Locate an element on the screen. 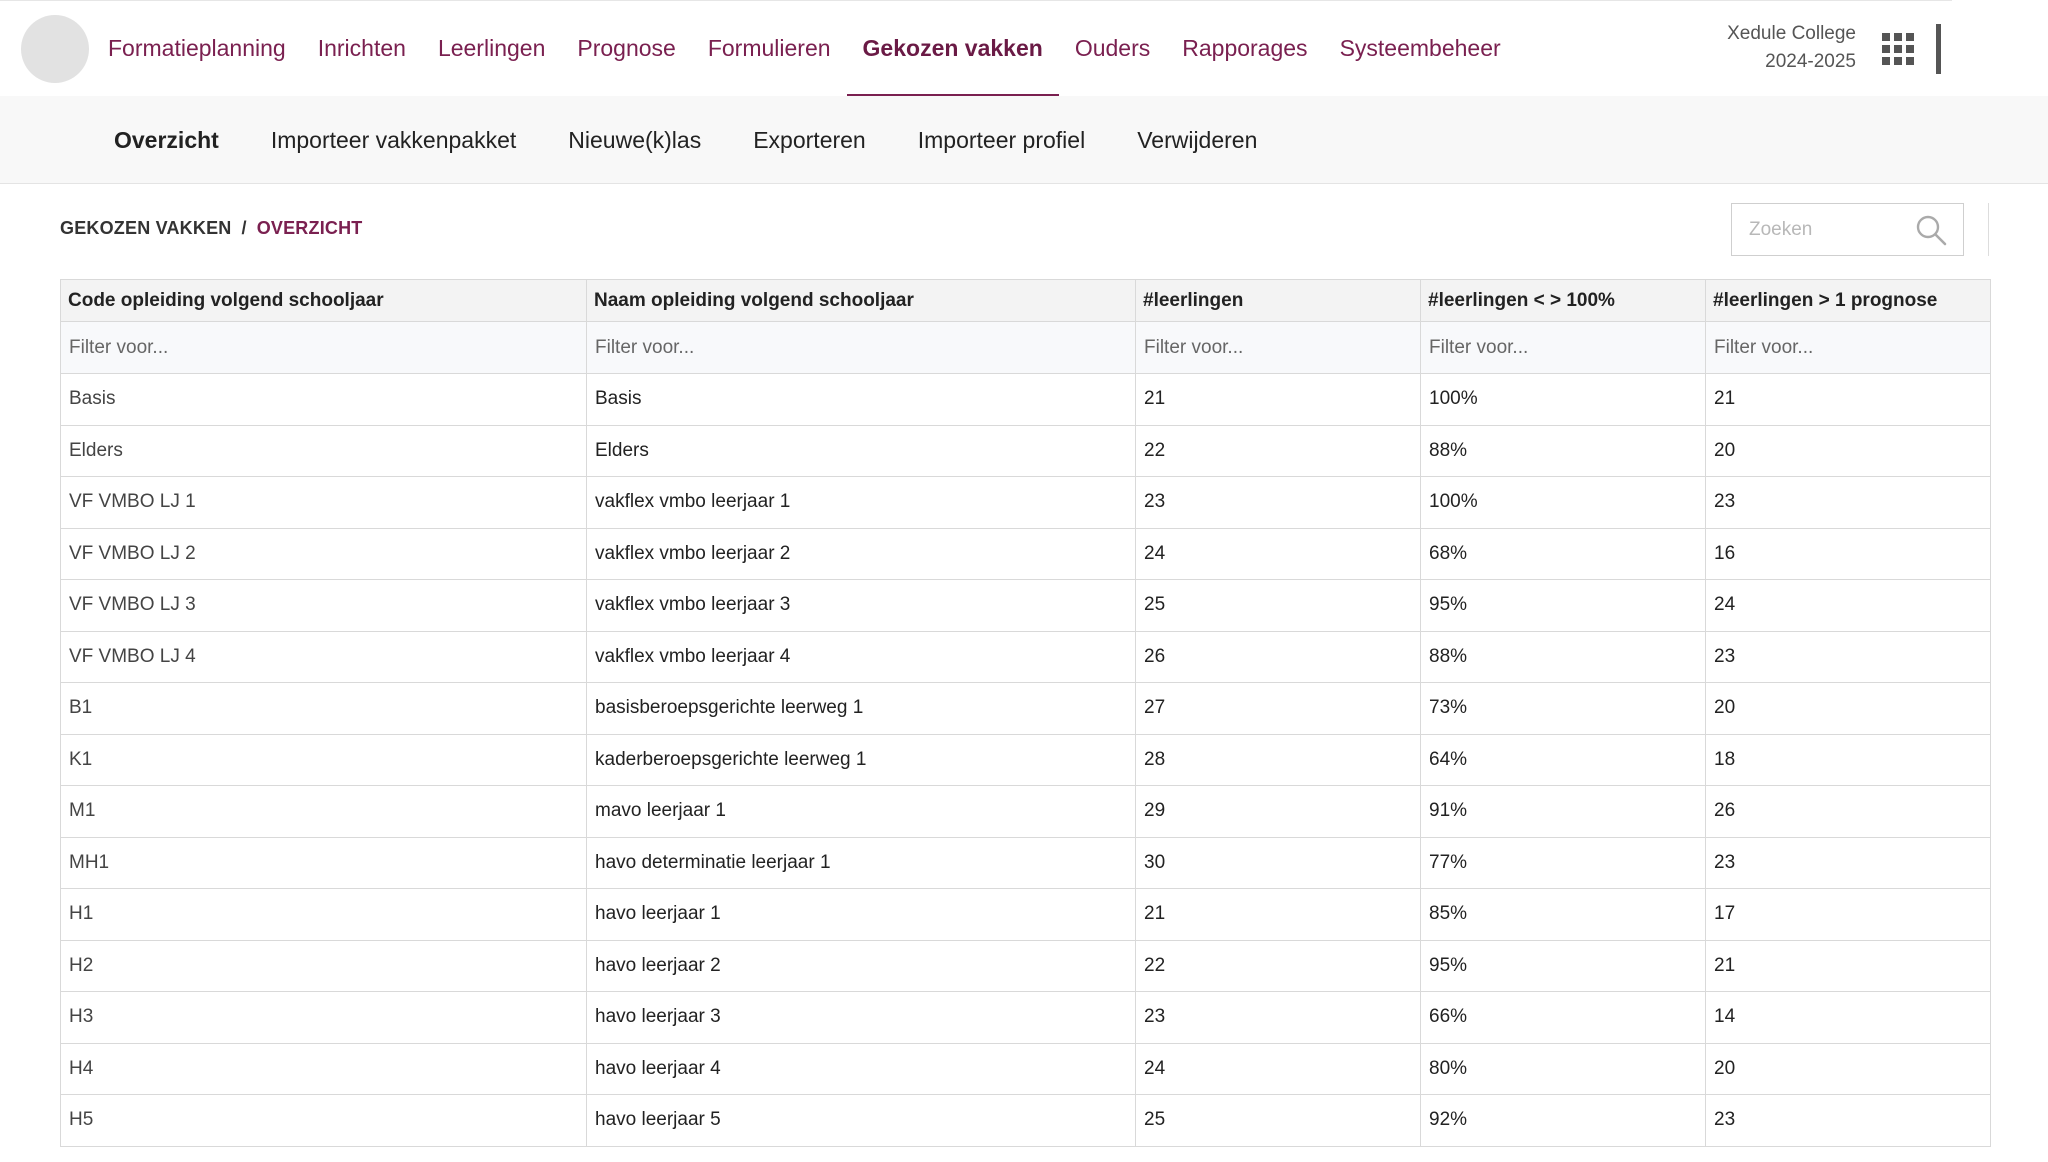  table-filter-row is located at coordinates (1025, 347).